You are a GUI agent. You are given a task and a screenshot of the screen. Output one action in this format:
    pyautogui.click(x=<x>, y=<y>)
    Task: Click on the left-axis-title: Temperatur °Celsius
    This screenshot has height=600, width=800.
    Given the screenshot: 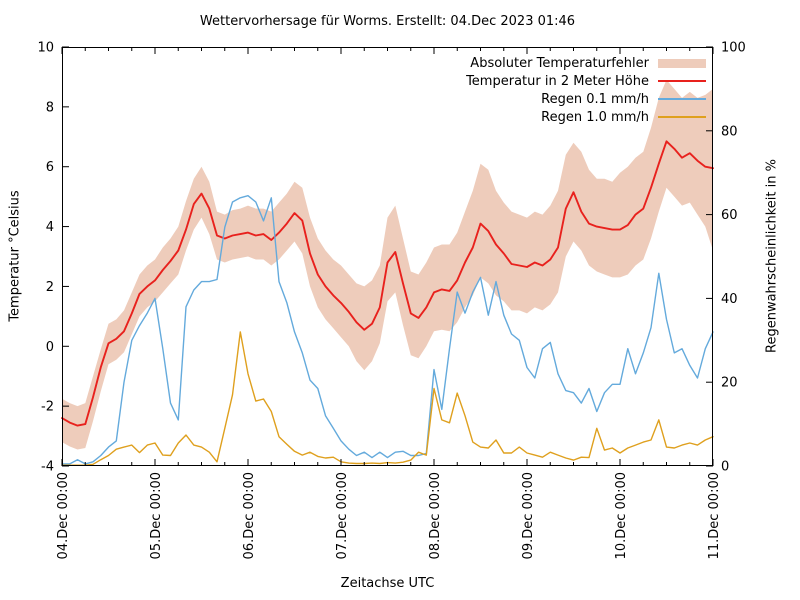 What is the action you would take?
    pyautogui.click(x=15, y=256)
    